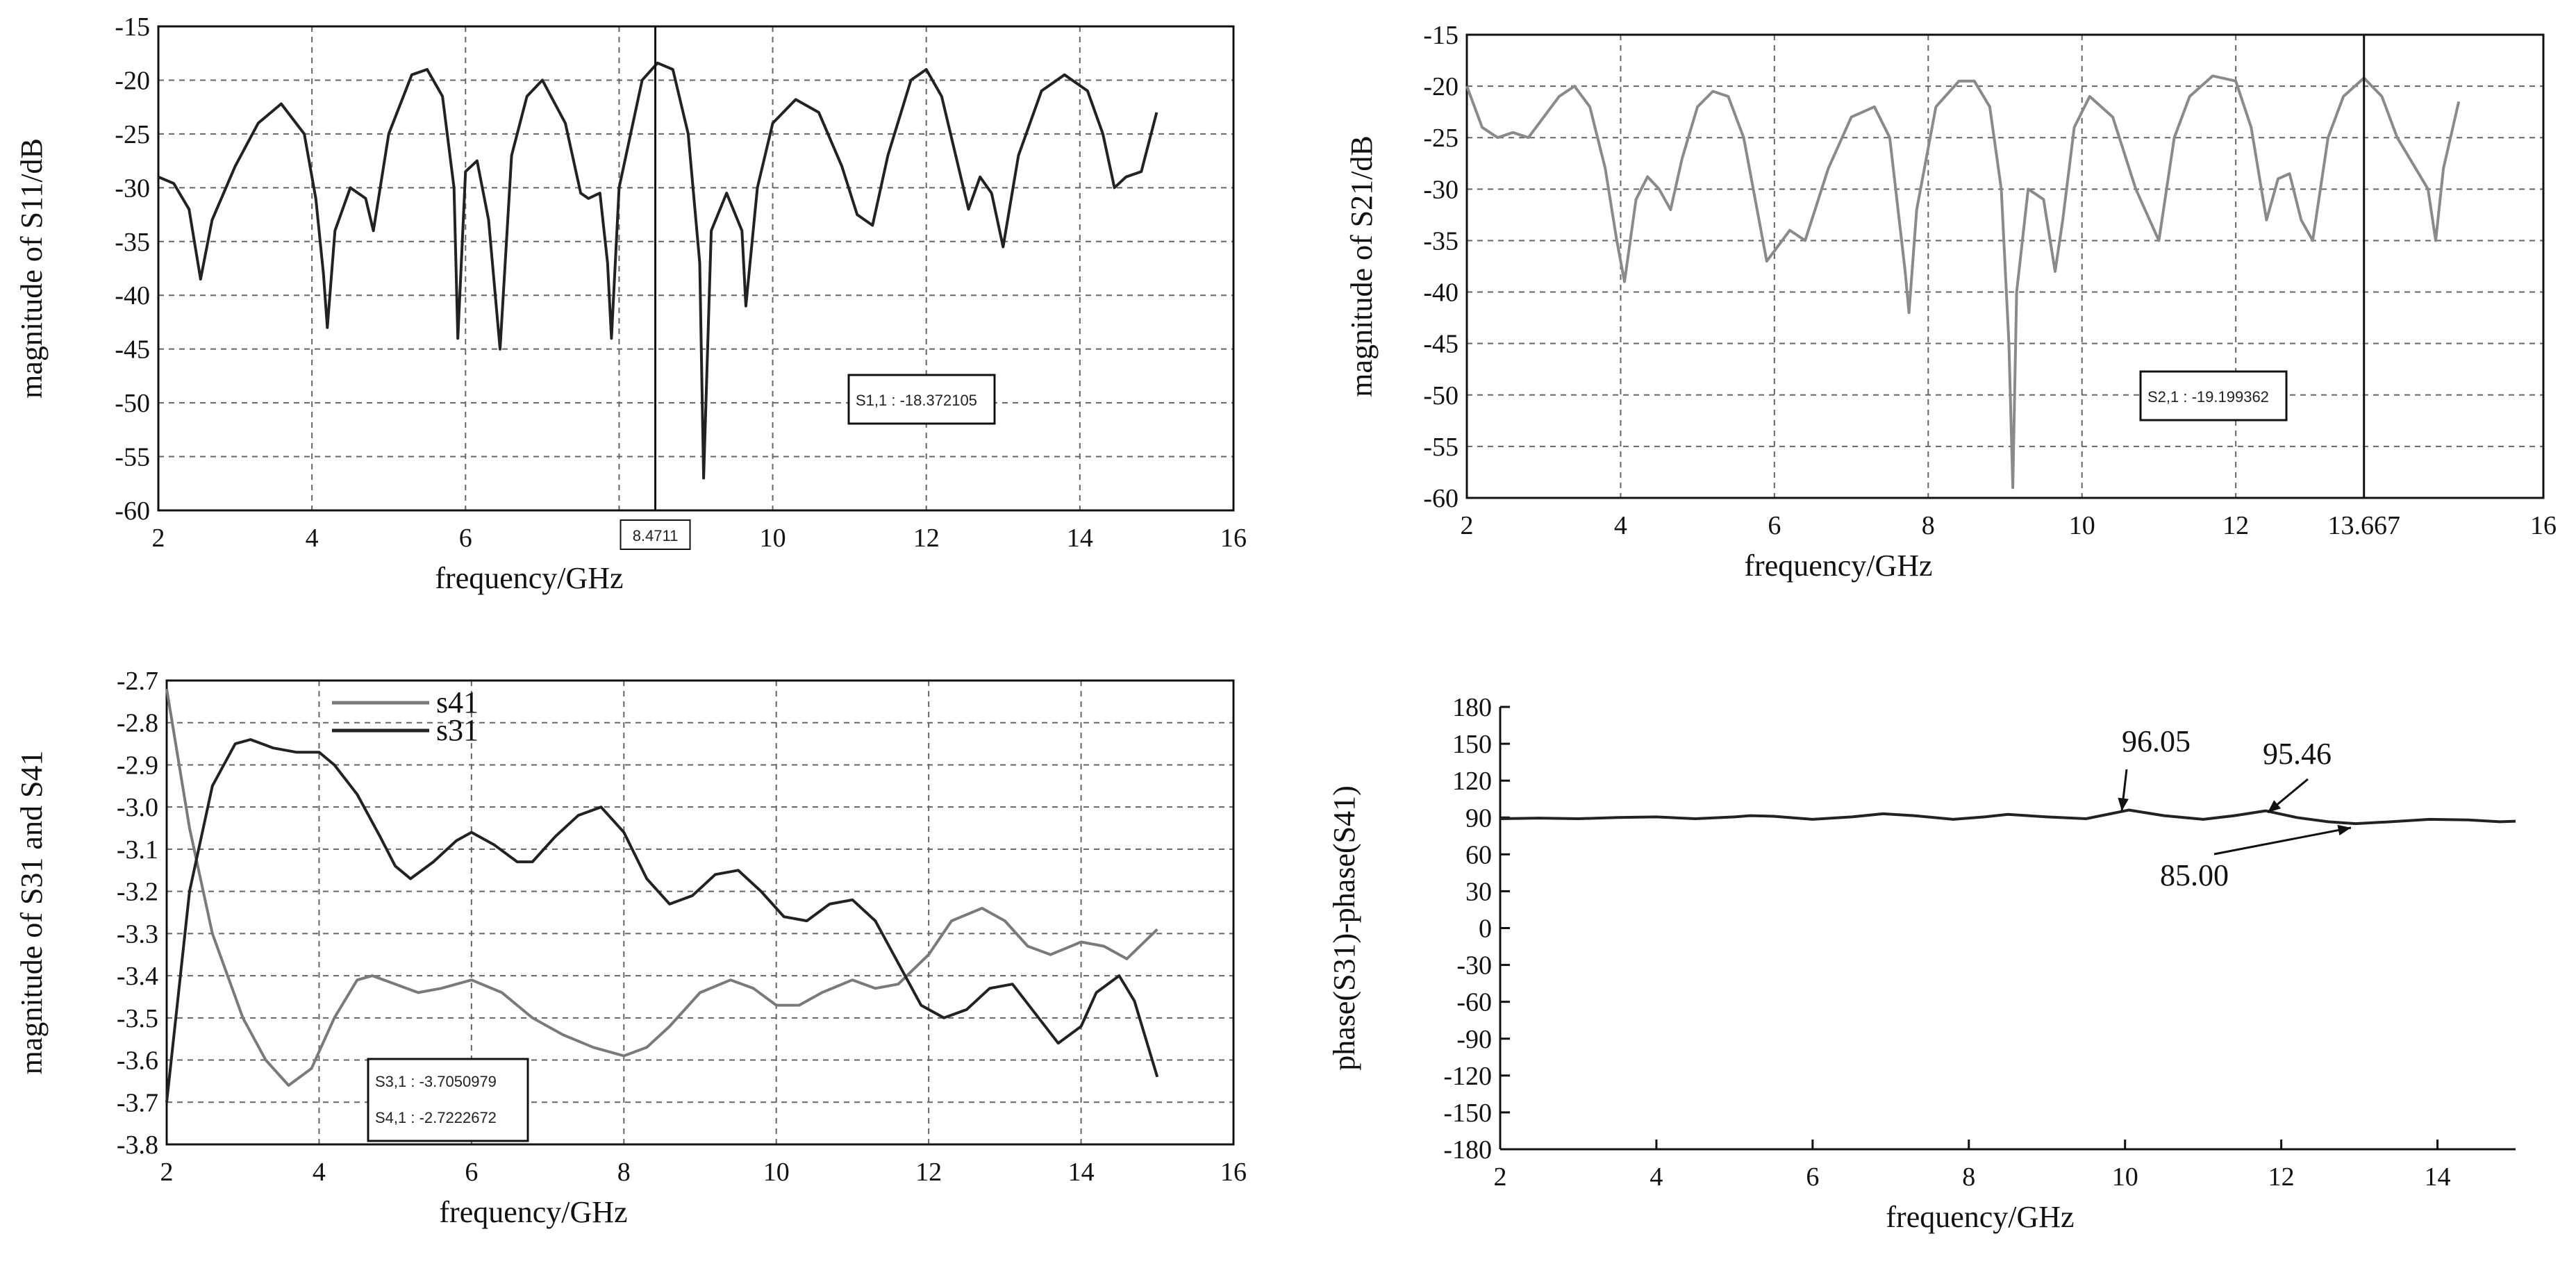 The height and width of the screenshot is (1268, 2576). I want to click on annotation-label: 95.46, so click(2297, 754).